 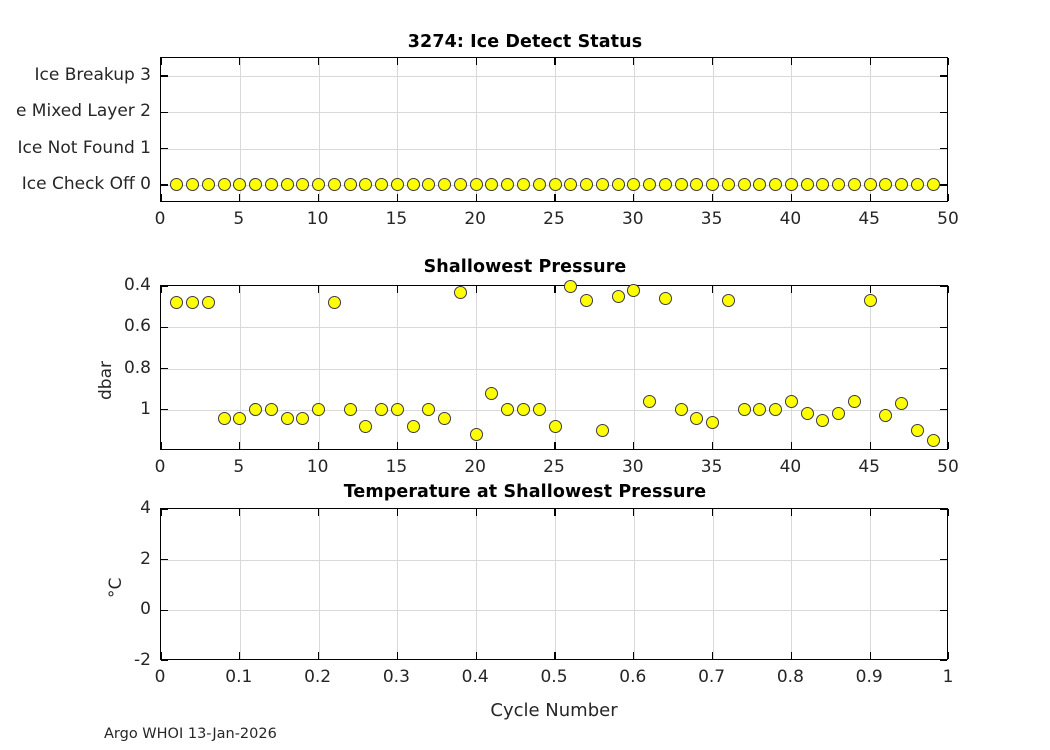 What do you see at coordinates (145, 558) in the screenshot?
I see `y-tick-label: 2` at bounding box center [145, 558].